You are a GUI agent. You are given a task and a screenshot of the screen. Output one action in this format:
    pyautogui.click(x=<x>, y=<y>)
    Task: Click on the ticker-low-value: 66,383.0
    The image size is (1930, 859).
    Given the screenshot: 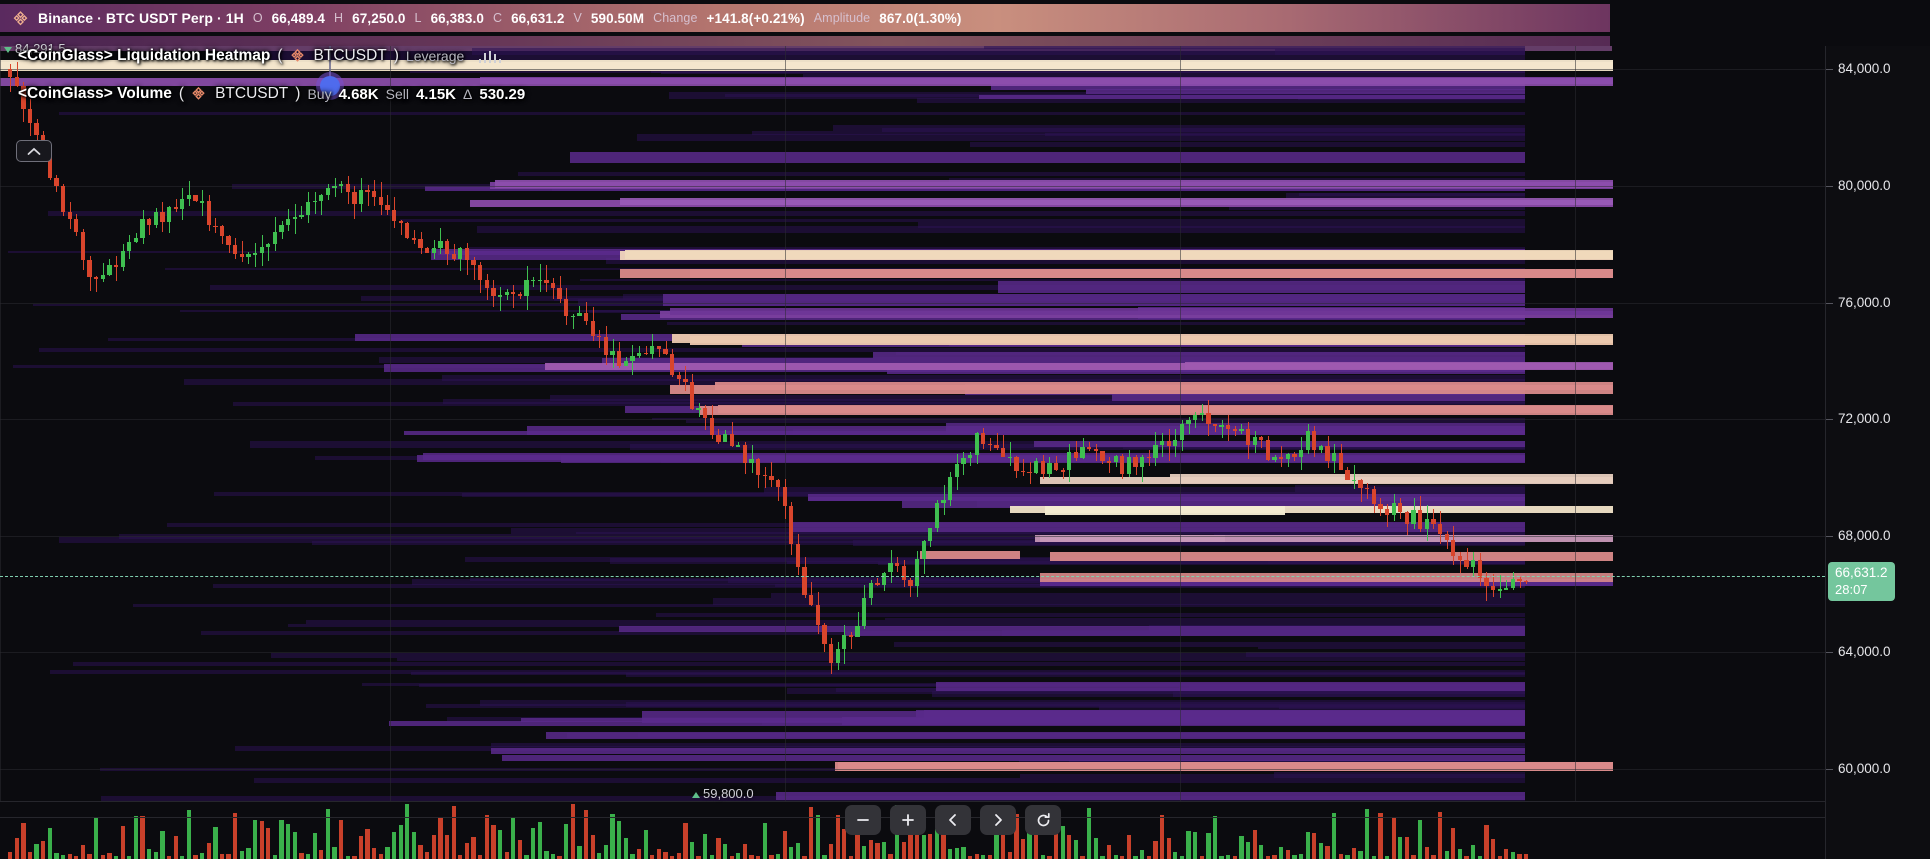 What is the action you would take?
    pyautogui.click(x=457, y=18)
    